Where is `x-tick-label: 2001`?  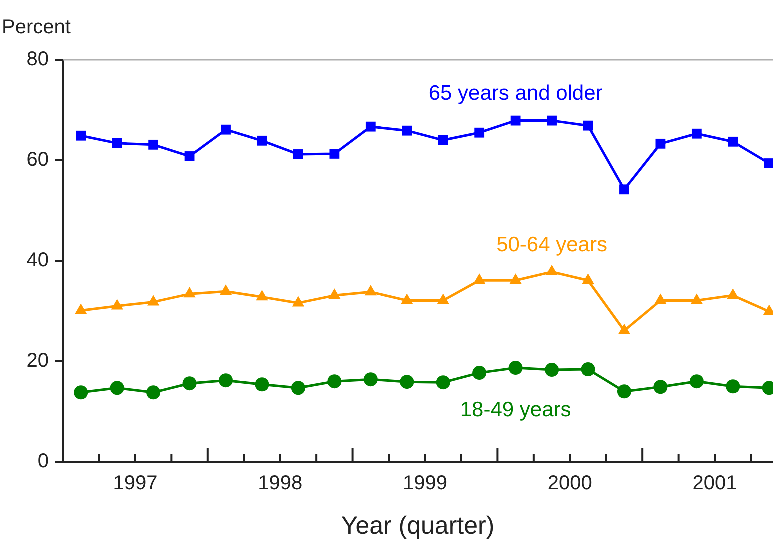
x-tick-label: 2001 is located at coordinates (715, 483).